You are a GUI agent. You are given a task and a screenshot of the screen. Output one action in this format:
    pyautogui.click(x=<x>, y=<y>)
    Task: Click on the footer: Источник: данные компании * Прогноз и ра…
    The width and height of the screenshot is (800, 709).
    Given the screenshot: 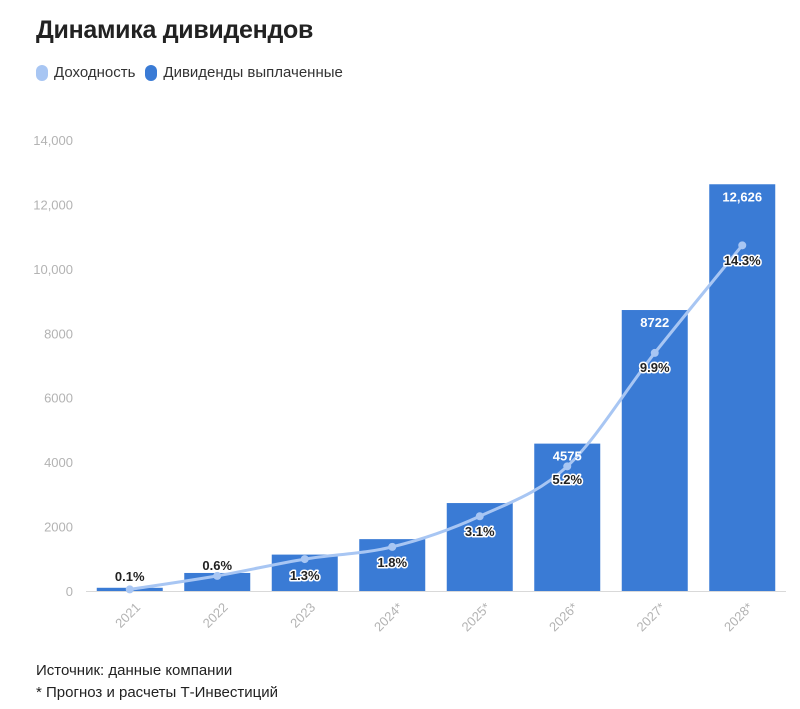 What is the action you would take?
    pyautogui.click(x=157, y=682)
    